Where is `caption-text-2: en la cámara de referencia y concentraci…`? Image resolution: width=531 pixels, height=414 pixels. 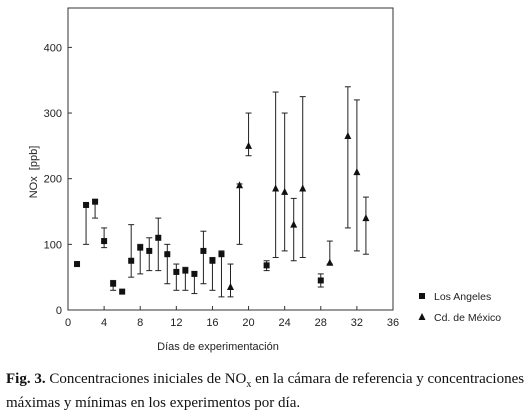
caption-text-2: en la cámara de referencia y concentraci… is located at coordinates (265, 391).